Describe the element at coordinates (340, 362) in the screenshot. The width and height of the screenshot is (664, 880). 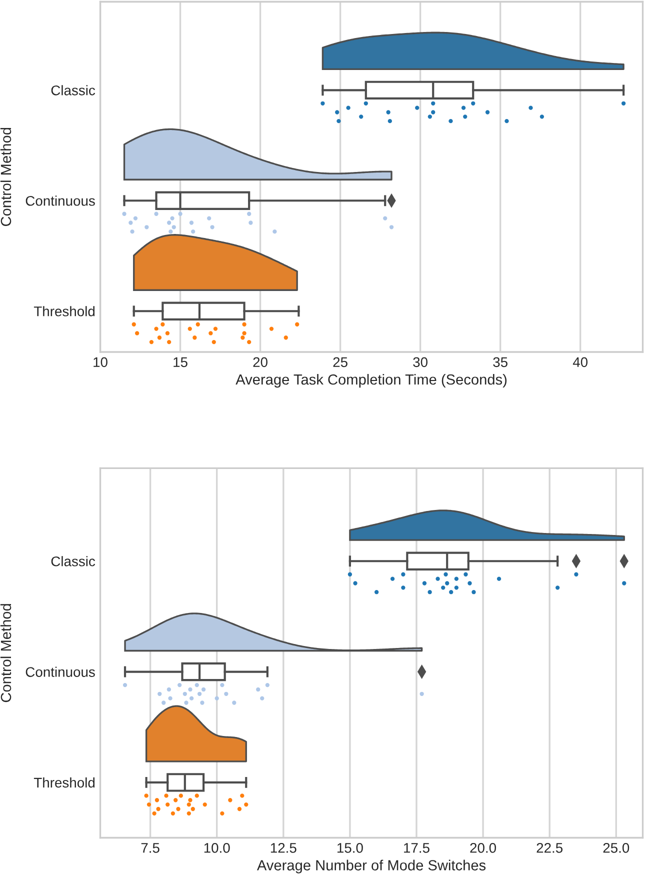
I see `x-tick-label: 25` at that location.